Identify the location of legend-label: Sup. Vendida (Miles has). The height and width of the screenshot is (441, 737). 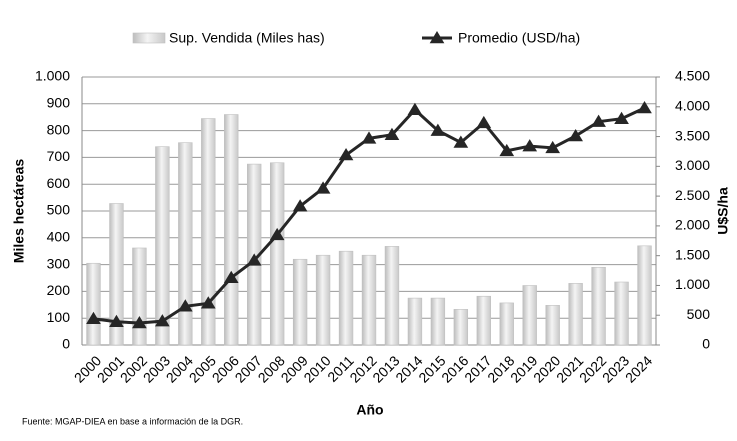
(247, 38).